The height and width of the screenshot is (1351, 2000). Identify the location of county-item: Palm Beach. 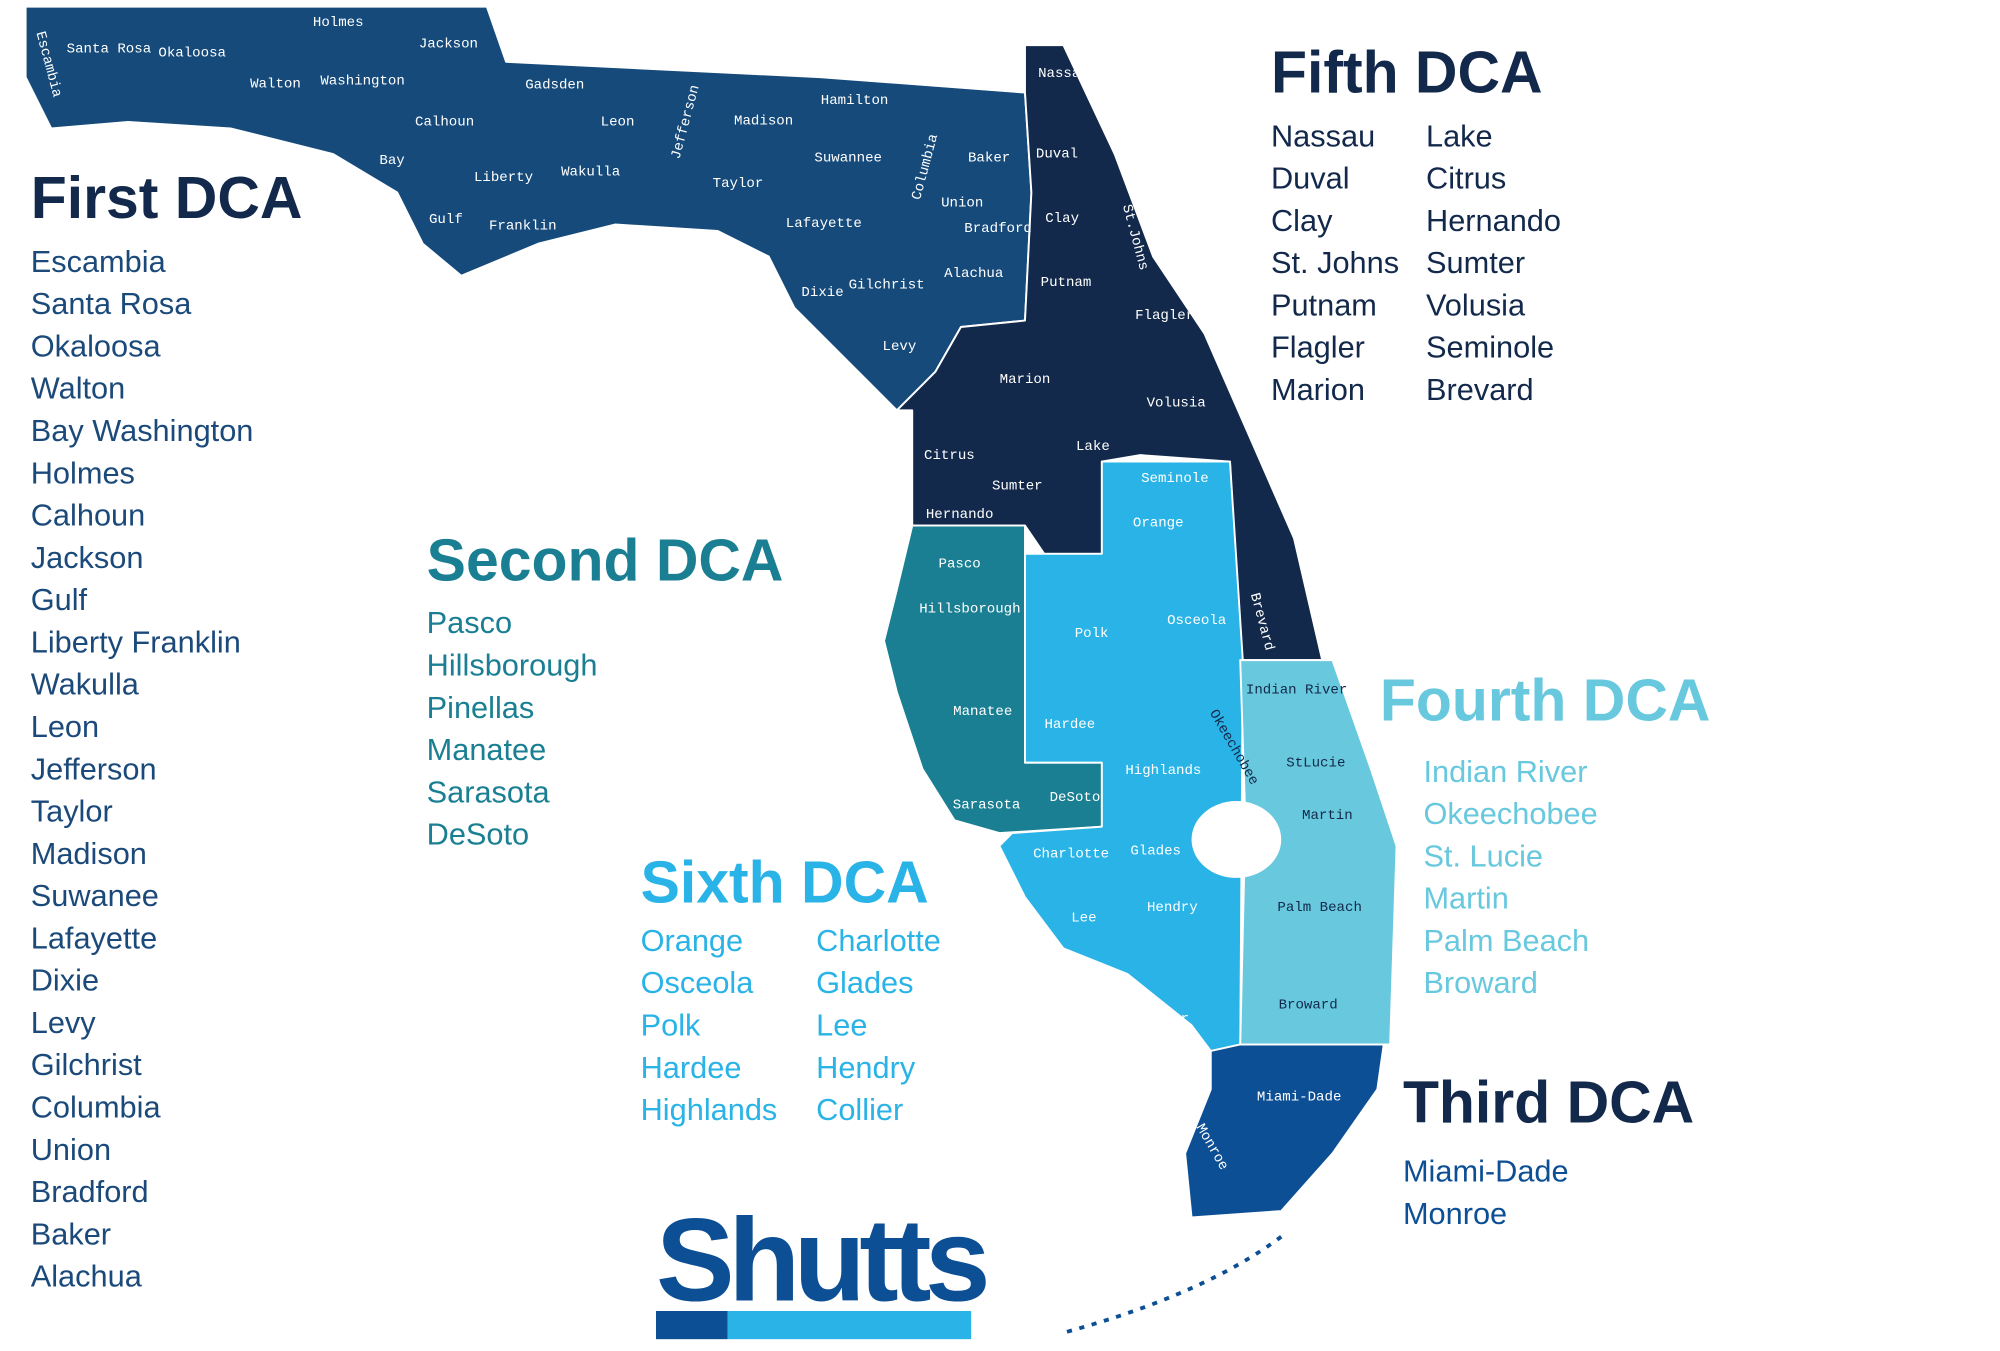
(1506, 940).